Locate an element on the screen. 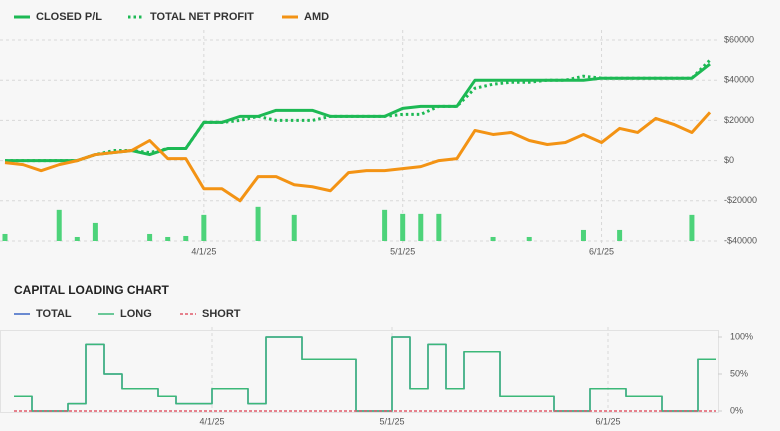  y-tick-label: $0 is located at coordinates (729, 160).